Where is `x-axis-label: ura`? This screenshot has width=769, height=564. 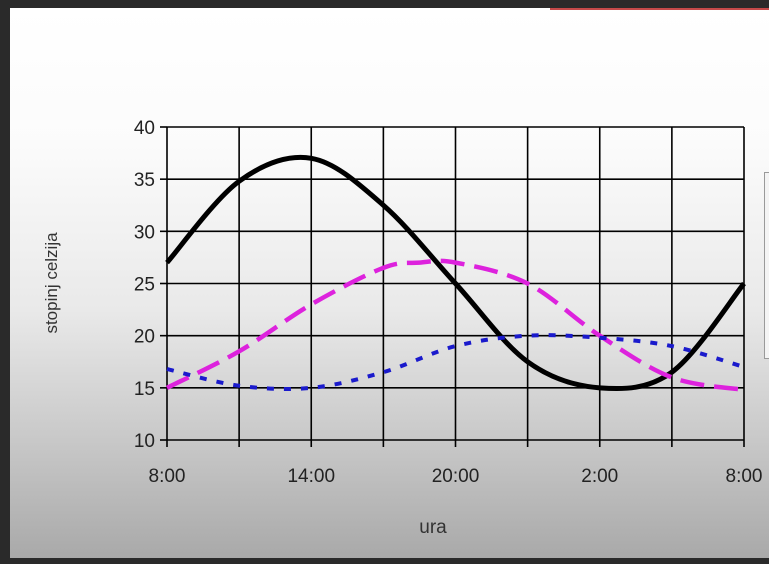
x-axis-label: ura is located at coordinates (433, 527).